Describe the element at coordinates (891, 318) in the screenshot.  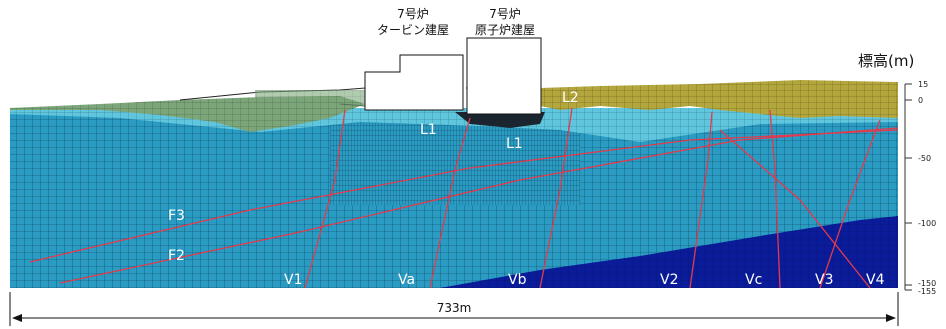
I see `dimension-arrow-right` at that location.